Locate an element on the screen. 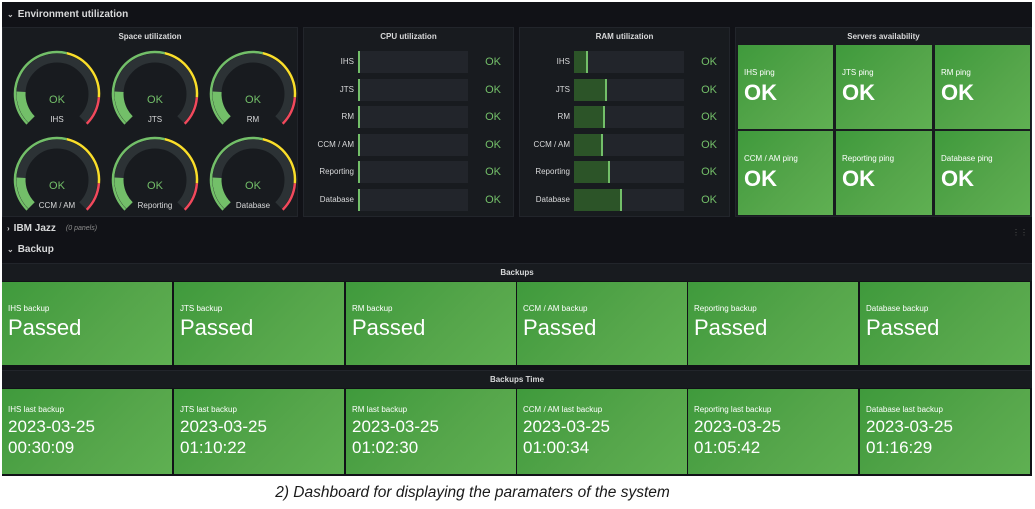 Image resolution: width=1035 pixels, height=509 pixels. space-gauge: OK JTS is located at coordinates (155, 92).